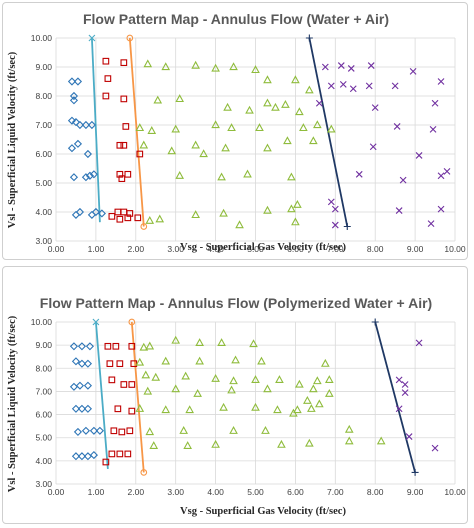  I want to click on x-tick-label: 5.00, so click(255, 249).